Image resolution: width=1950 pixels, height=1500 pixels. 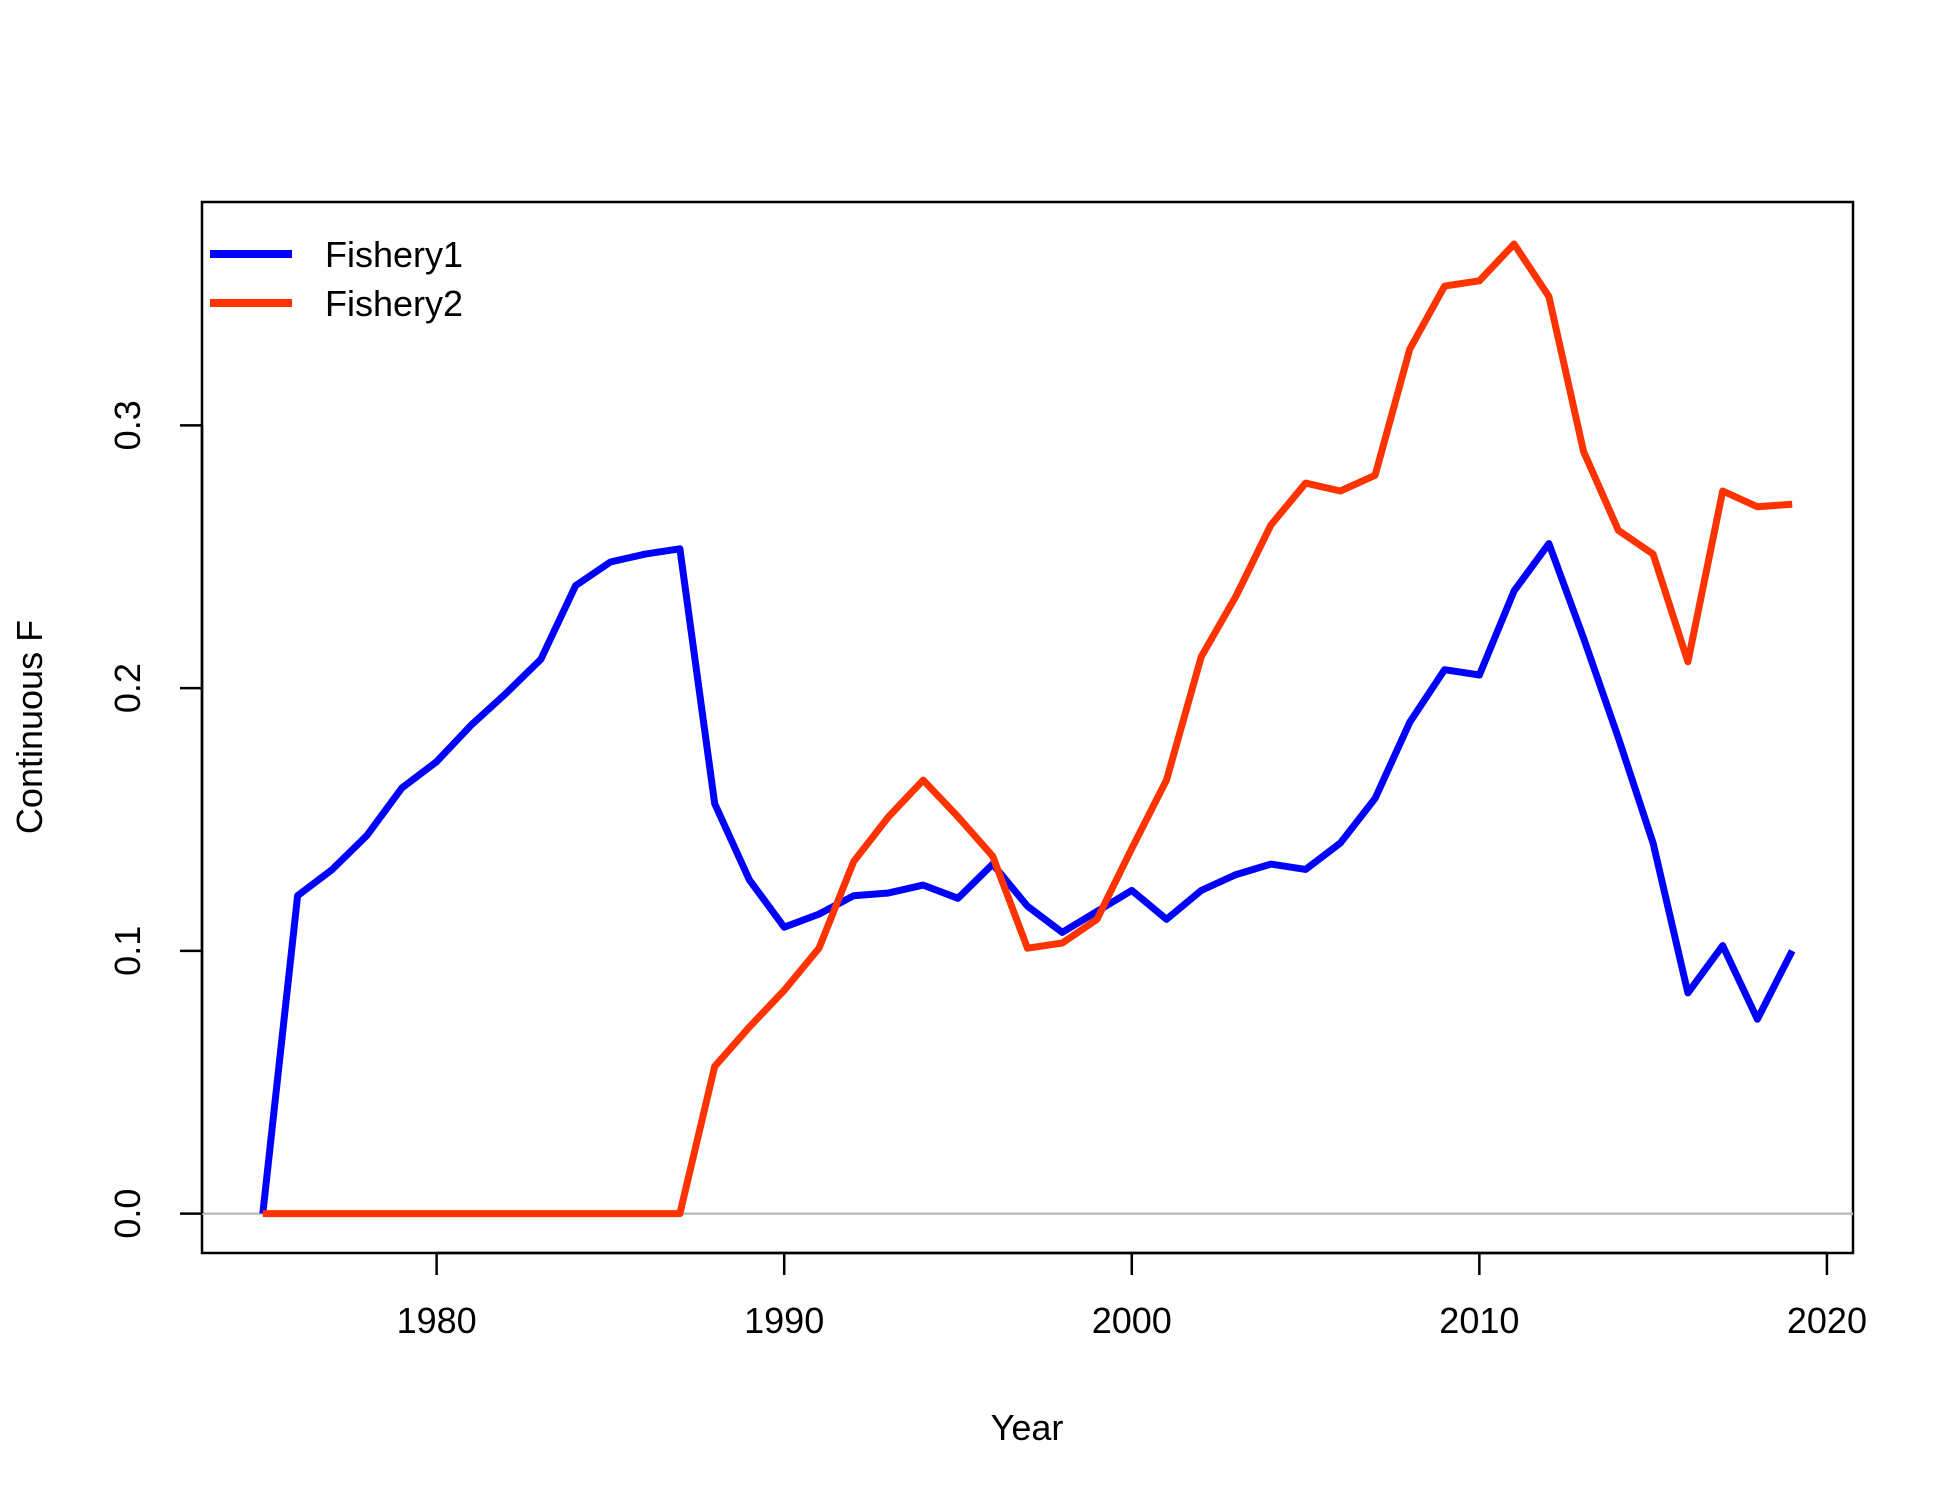 I want to click on y-tick-label: 0.3, so click(x=127, y=425).